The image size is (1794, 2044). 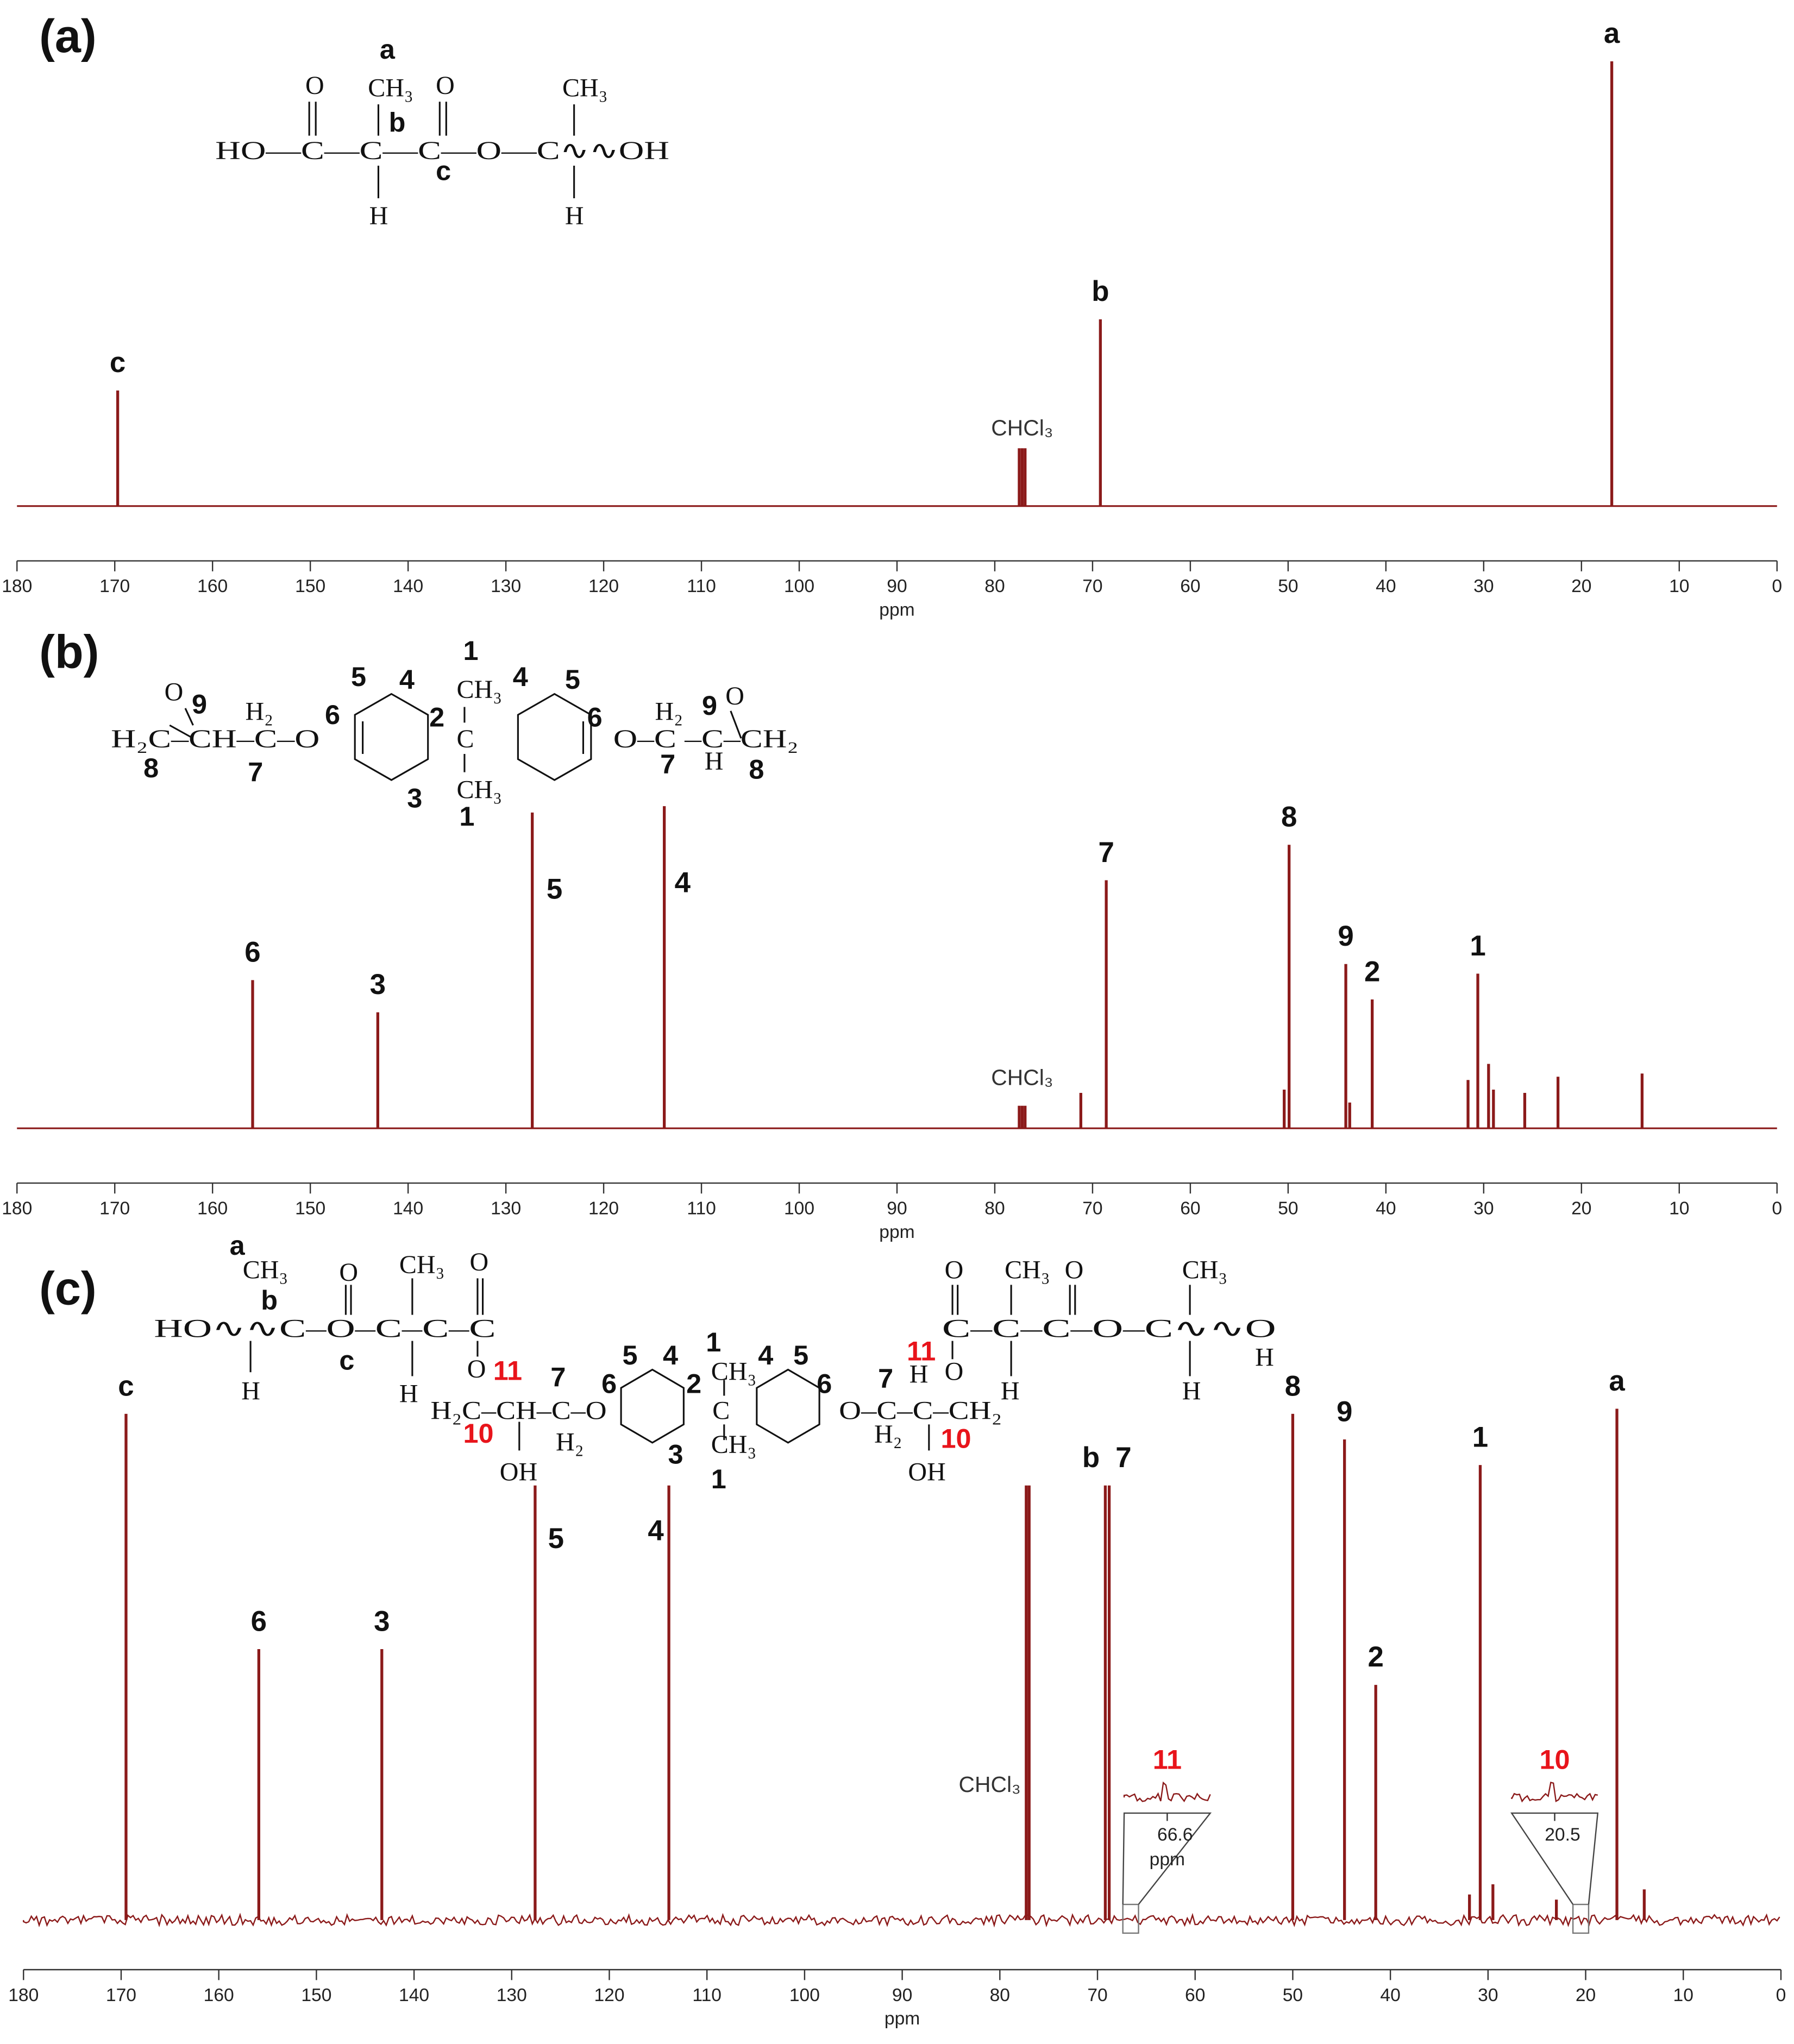 I want to click on structure-label: 8, so click(x=757, y=770).